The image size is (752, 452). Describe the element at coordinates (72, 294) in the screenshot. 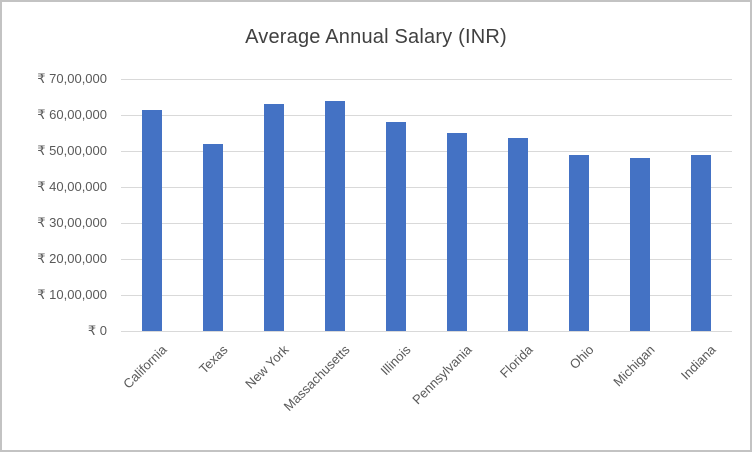

I see `y-axis-tick-label: ₹ 10,00,000` at that location.